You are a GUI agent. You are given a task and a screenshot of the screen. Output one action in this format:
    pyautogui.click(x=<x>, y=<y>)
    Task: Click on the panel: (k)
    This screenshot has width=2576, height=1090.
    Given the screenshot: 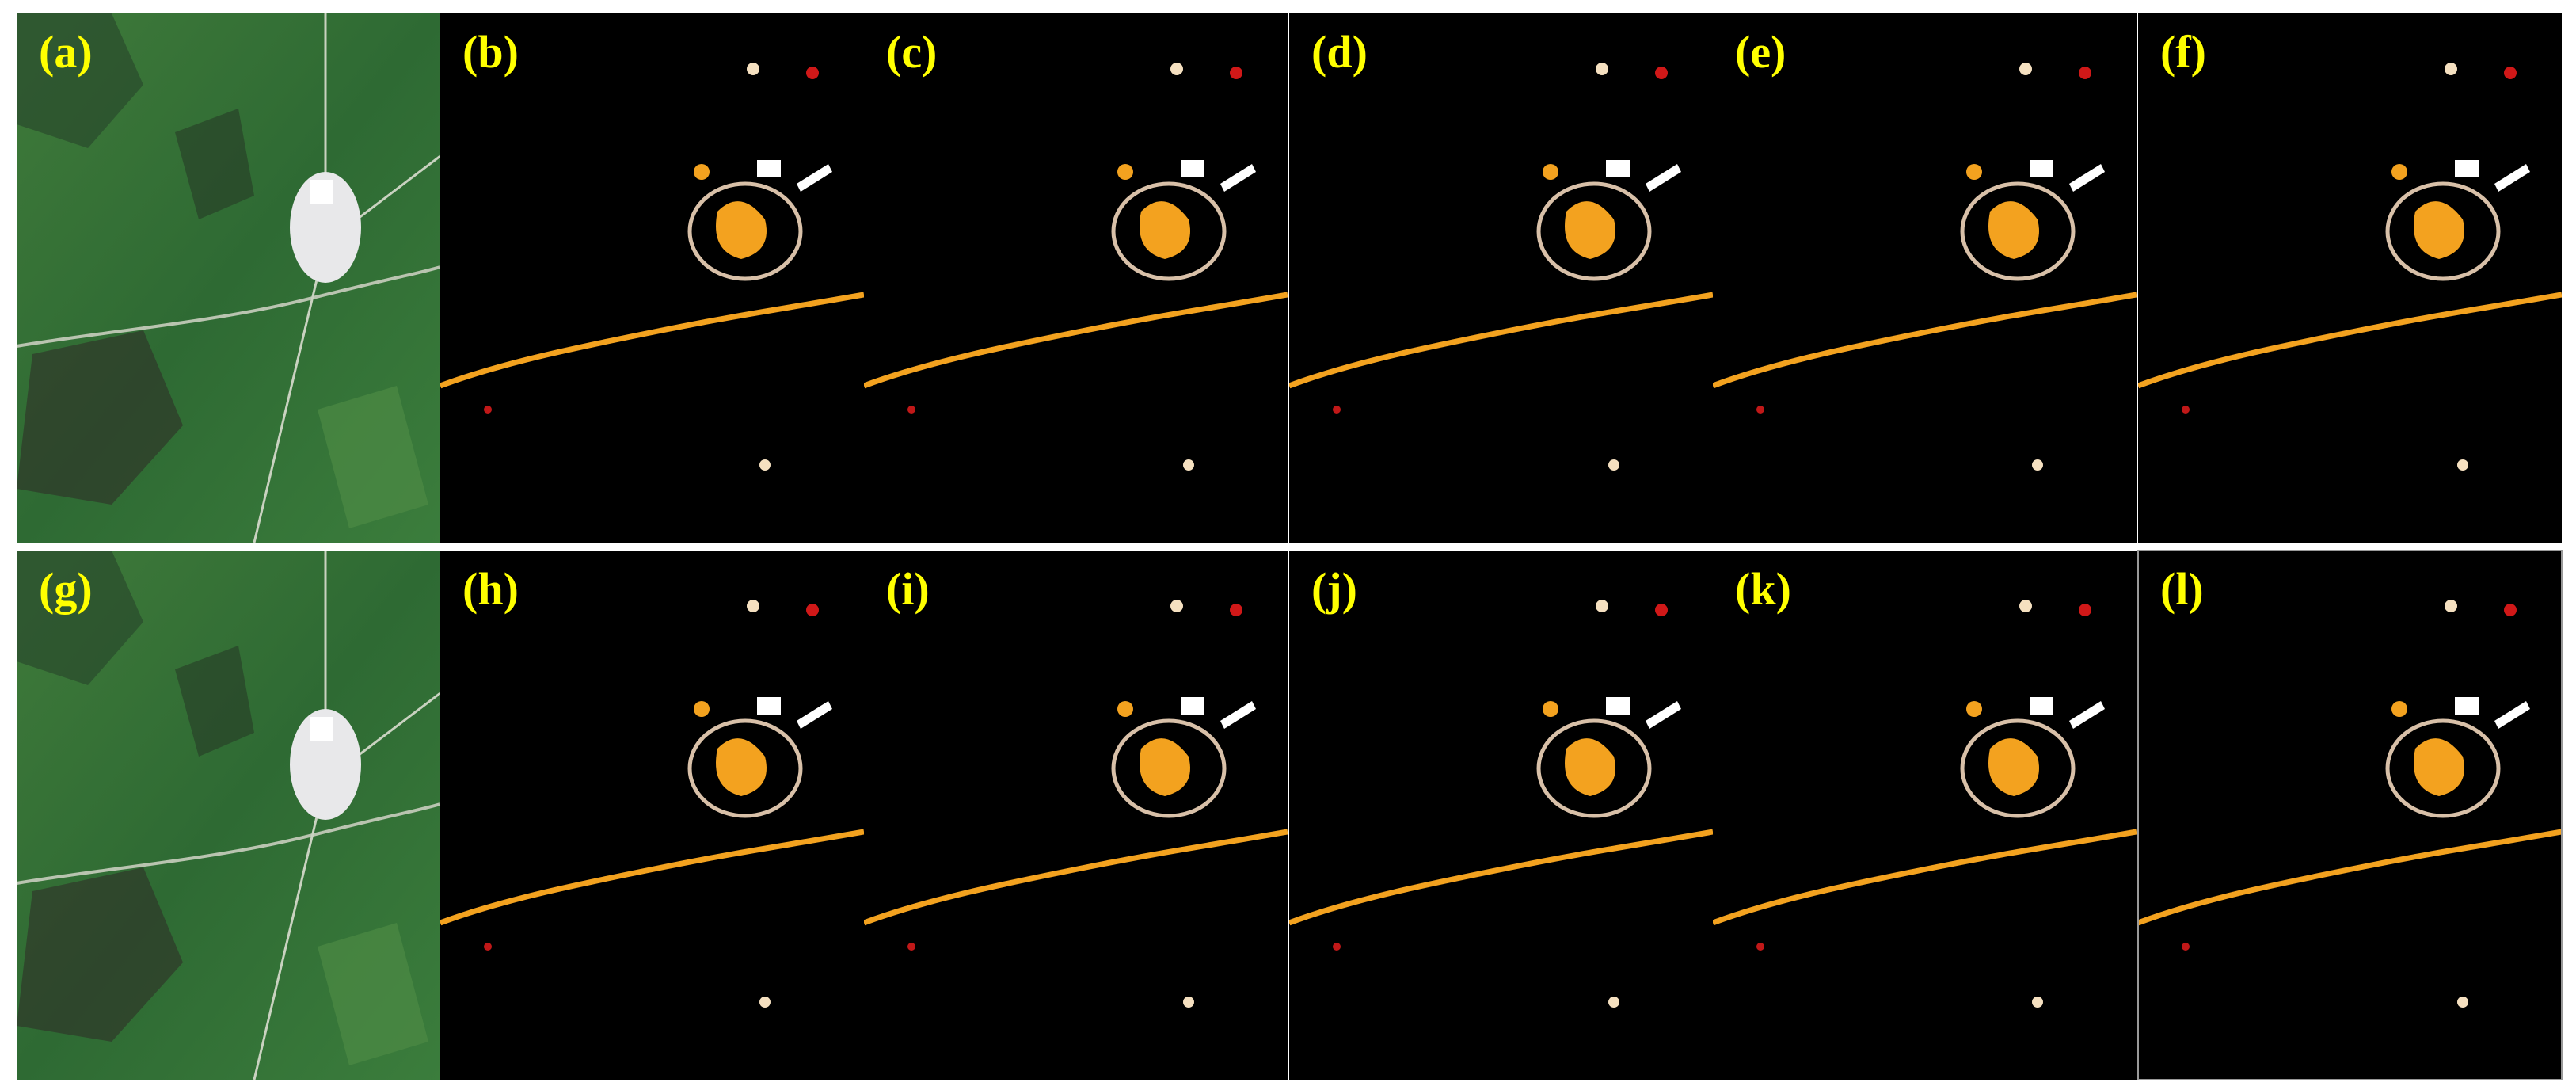 What is the action you would take?
    pyautogui.click(x=1925, y=816)
    